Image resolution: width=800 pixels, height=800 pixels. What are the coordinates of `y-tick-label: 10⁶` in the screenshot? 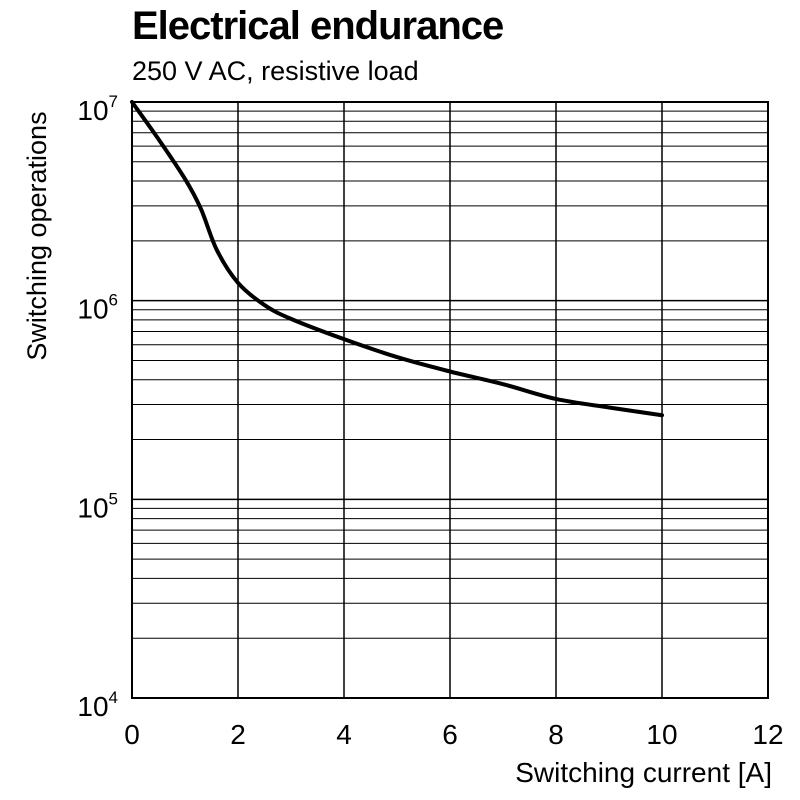 It's located at (97, 308).